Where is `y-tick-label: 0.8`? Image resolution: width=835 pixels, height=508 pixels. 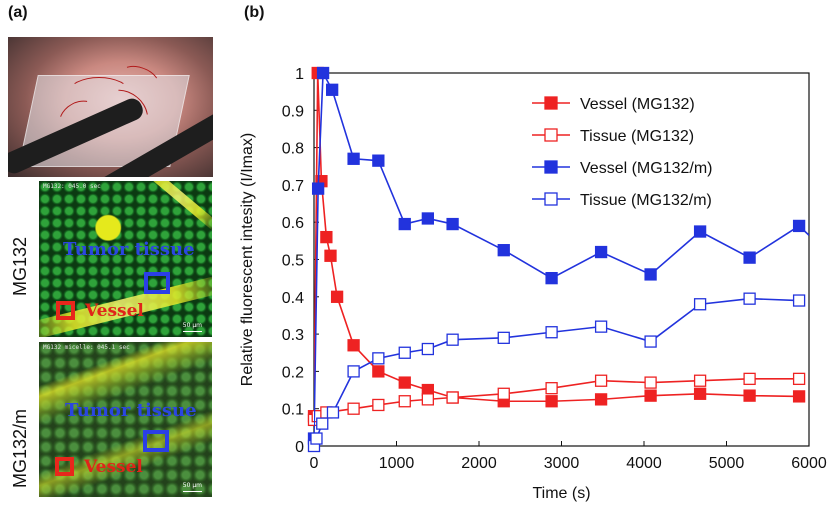
y-tick-label: 0.8 is located at coordinates (293, 149).